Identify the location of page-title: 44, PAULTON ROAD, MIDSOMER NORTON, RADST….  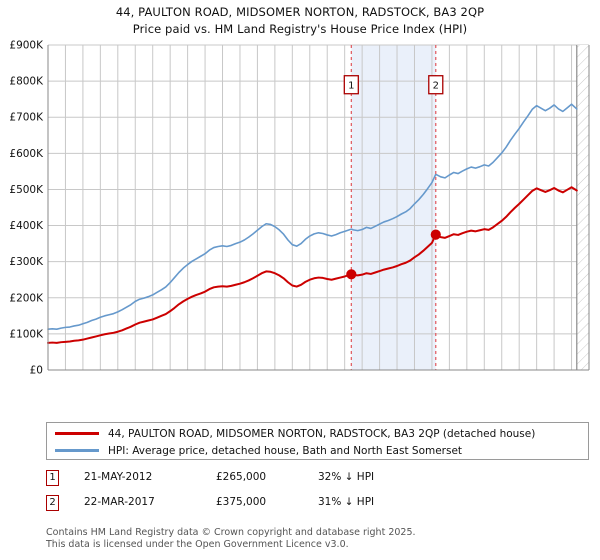
(300, 21).